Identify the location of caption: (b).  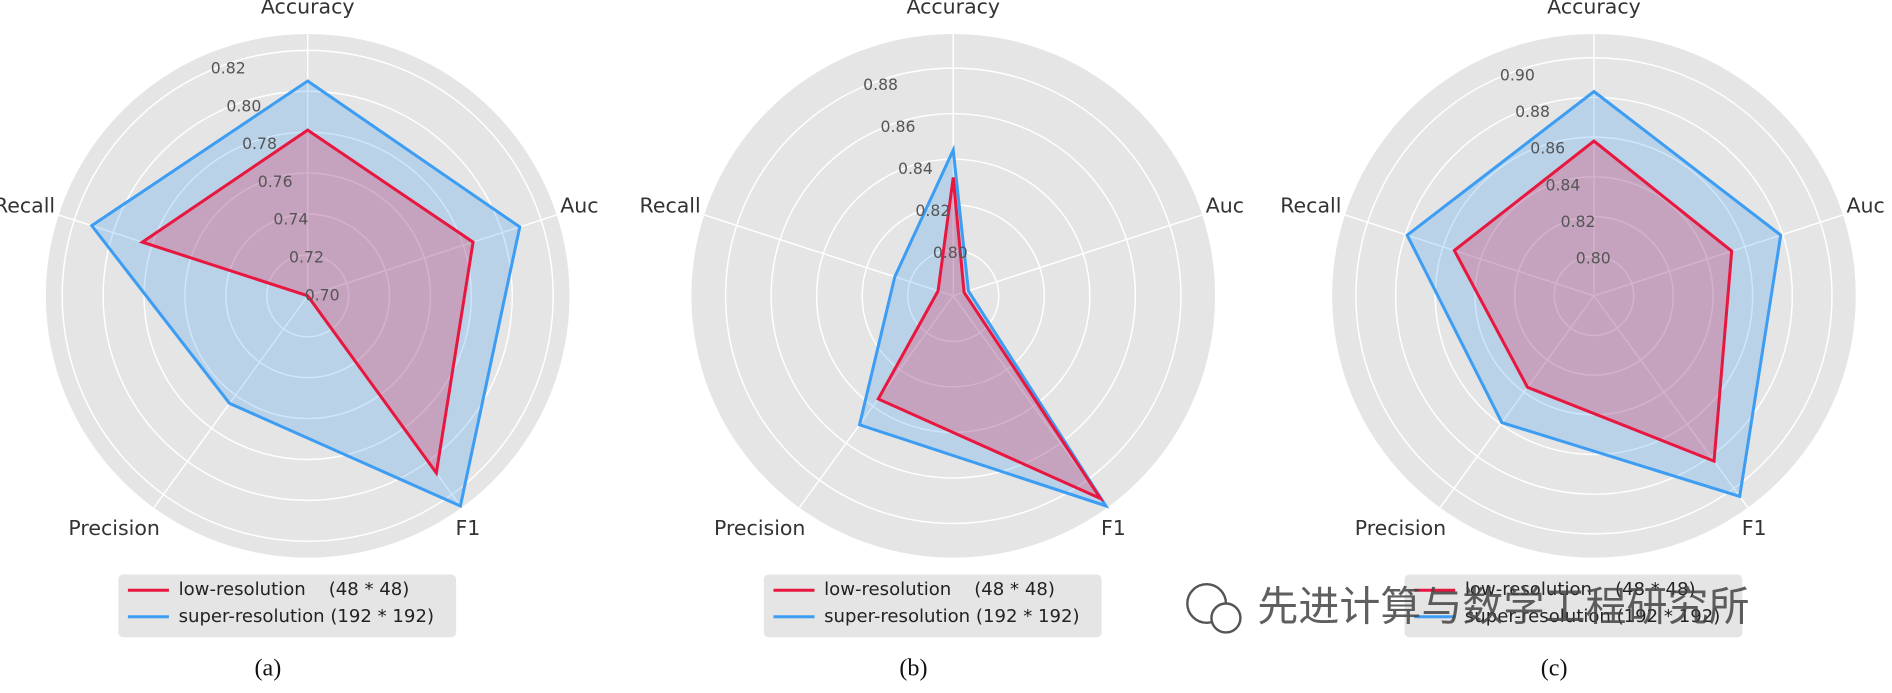
(913, 667).